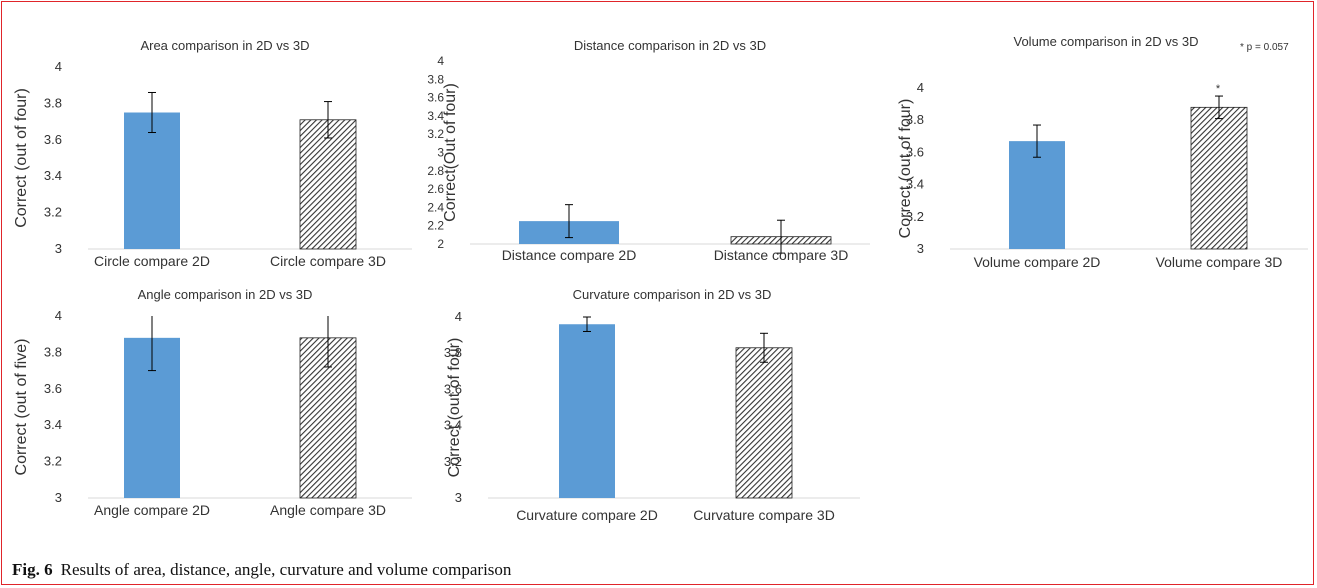  Describe the element at coordinates (1106, 41) in the screenshot. I see `chart-title: Volume comparison in 2D vs 3D` at that location.